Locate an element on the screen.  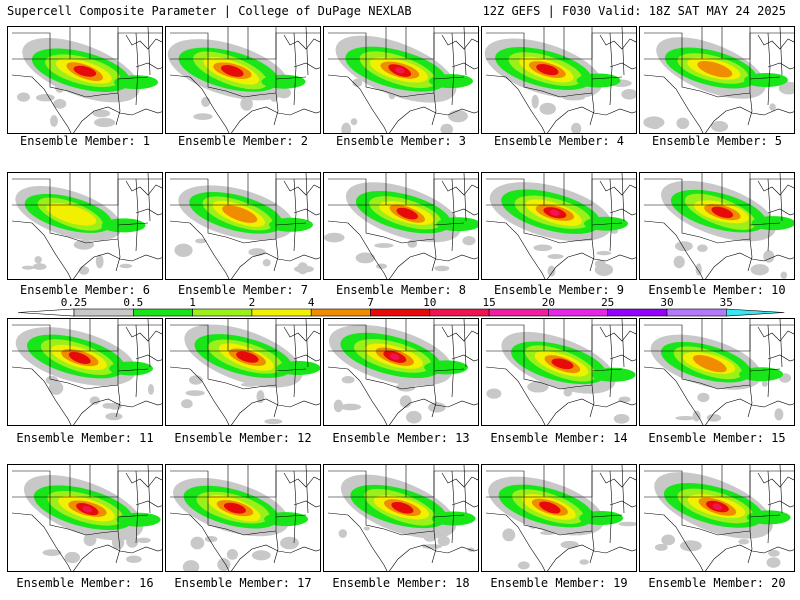
colorbar: 0.25 0.5 1 2 4 7 10 15 20 25 30 35 is located at coordinates (401, 306).